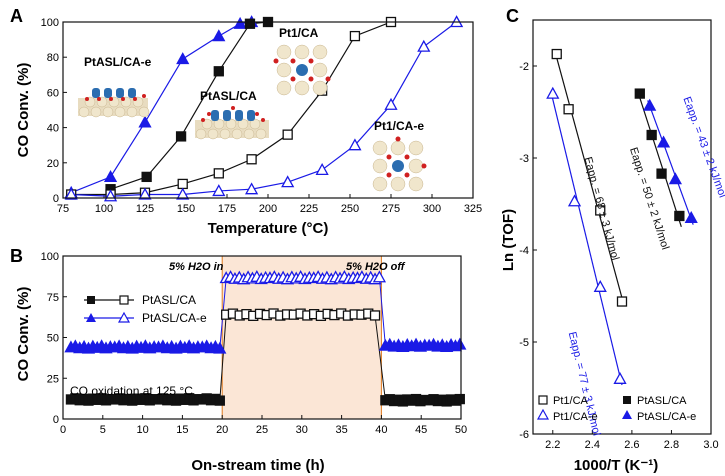 The width and height of the screenshot is (725, 476). I want to click on legend-c-pt1-ca: Pt1/CA, so click(571, 401).